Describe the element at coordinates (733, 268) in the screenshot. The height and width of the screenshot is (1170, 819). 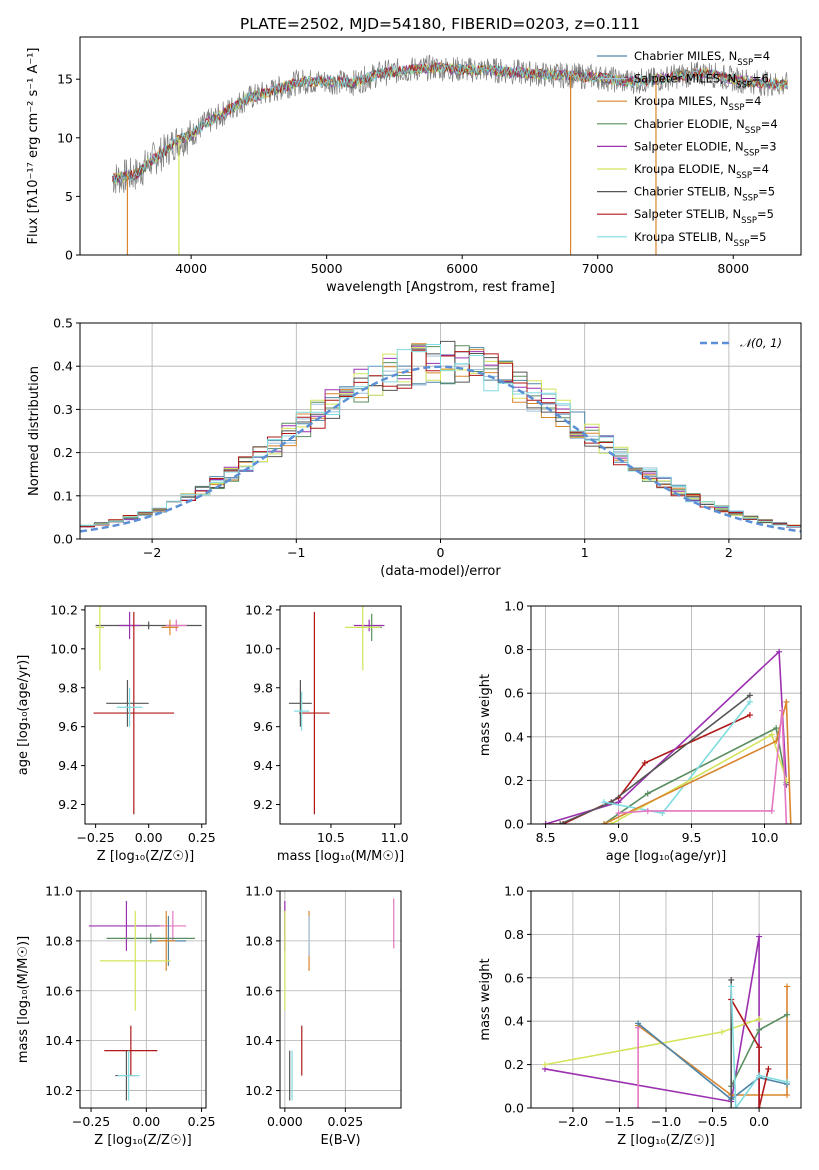
I see `x-tick-label: 8000` at that location.